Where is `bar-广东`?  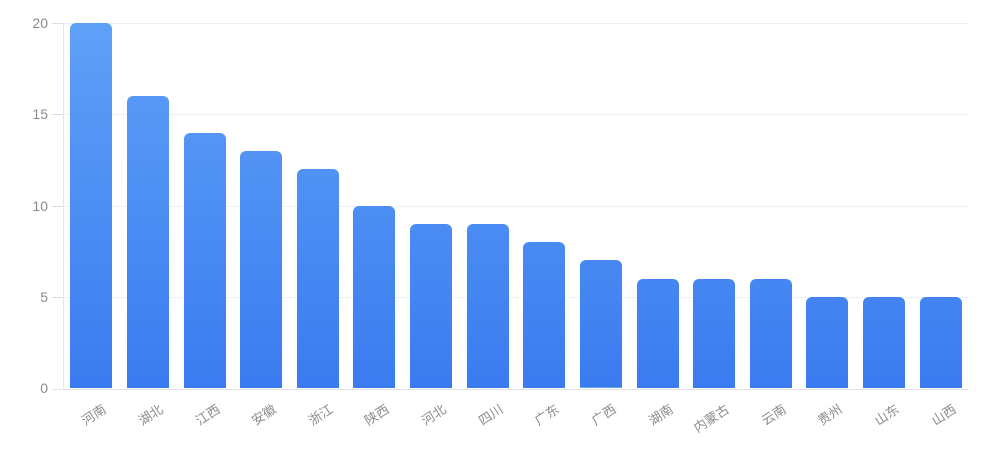 bar-广东 is located at coordinates (544, 315).